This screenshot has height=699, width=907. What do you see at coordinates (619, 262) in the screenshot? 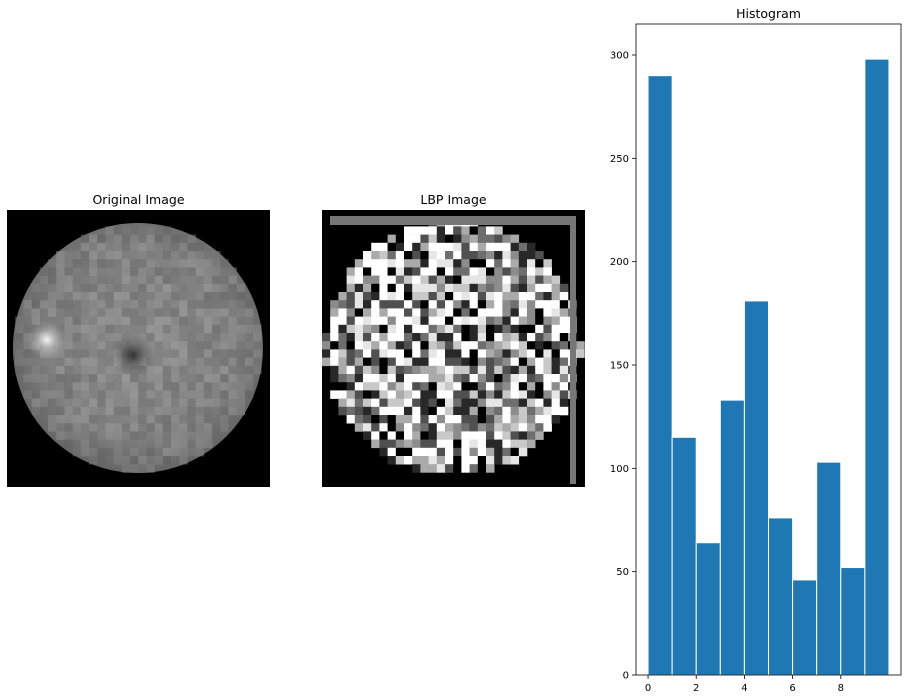
I see `y-tick-label: 200` at bounding box center [619, 262].